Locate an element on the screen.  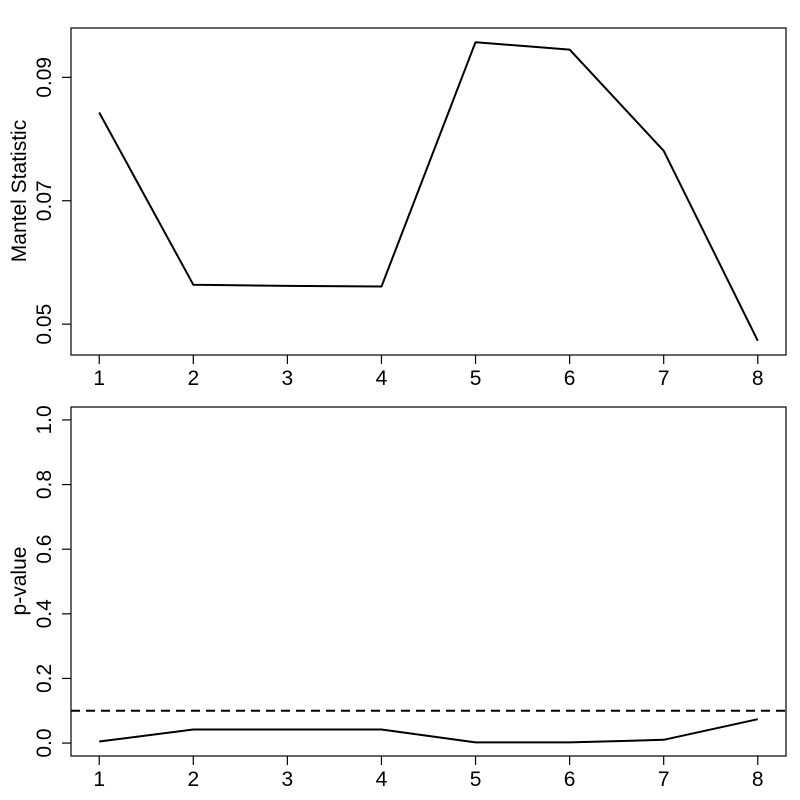
y-tick-label: 0.2 is located at coordinates (44, 678).